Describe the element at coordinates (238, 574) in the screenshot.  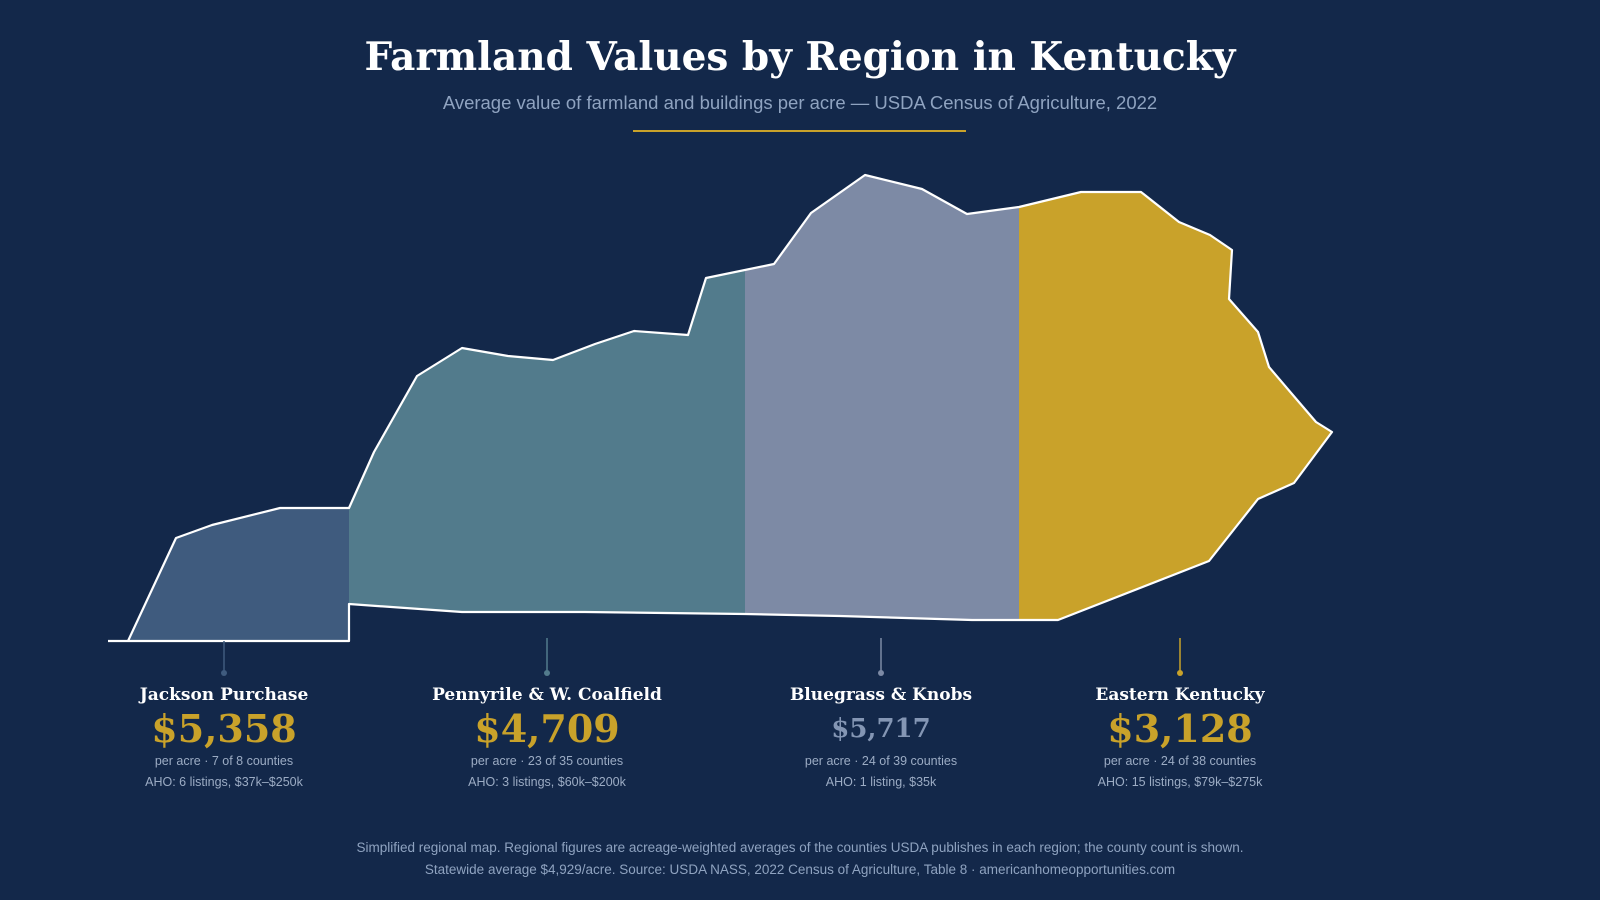
I see `region-jackson-purchase` at that location.